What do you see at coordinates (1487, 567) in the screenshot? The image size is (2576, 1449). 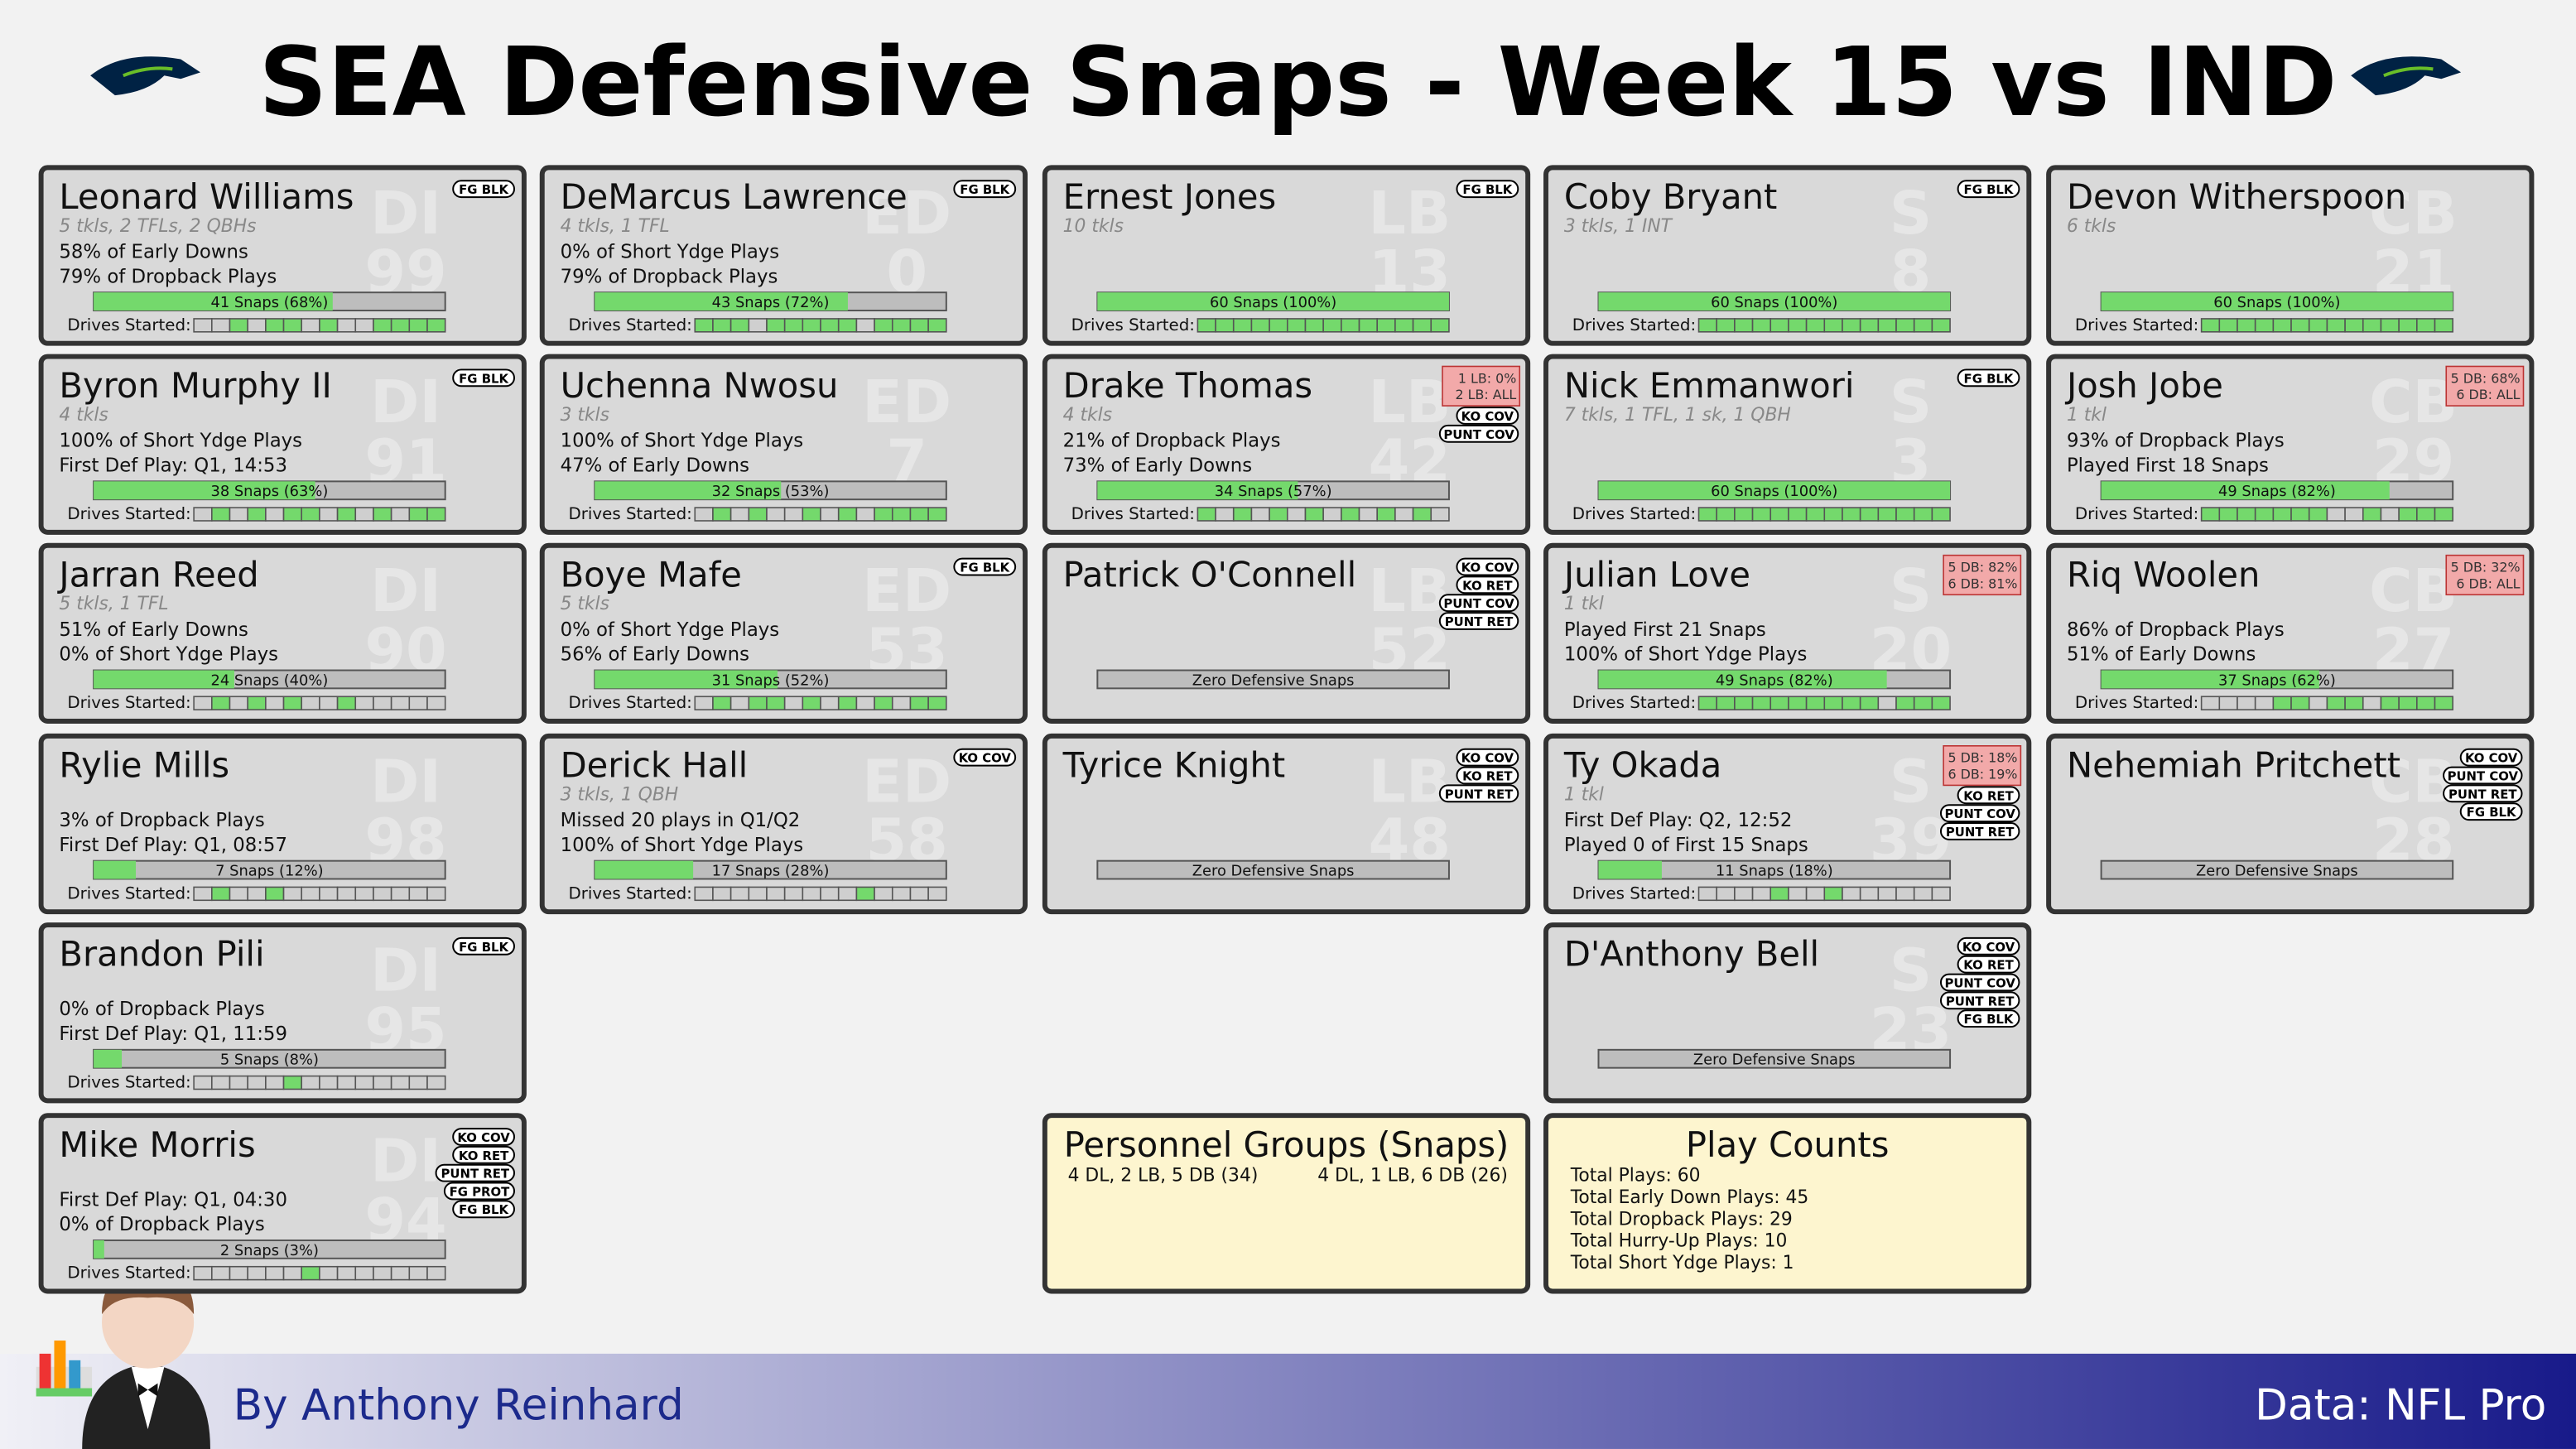 I see `badge-text: KO COV` at bounding box center [1487, 567].